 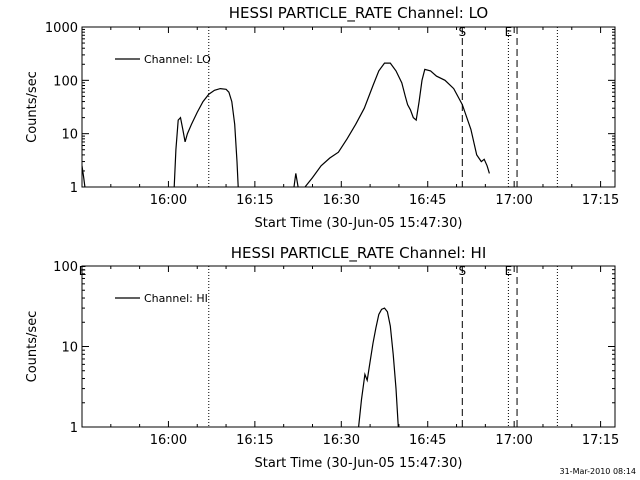 What do you see at coordinates (598, 471) in the screenshot?
I see `timestamp: 31-Mar-2010 08:14` at bounding box center [598, 471].